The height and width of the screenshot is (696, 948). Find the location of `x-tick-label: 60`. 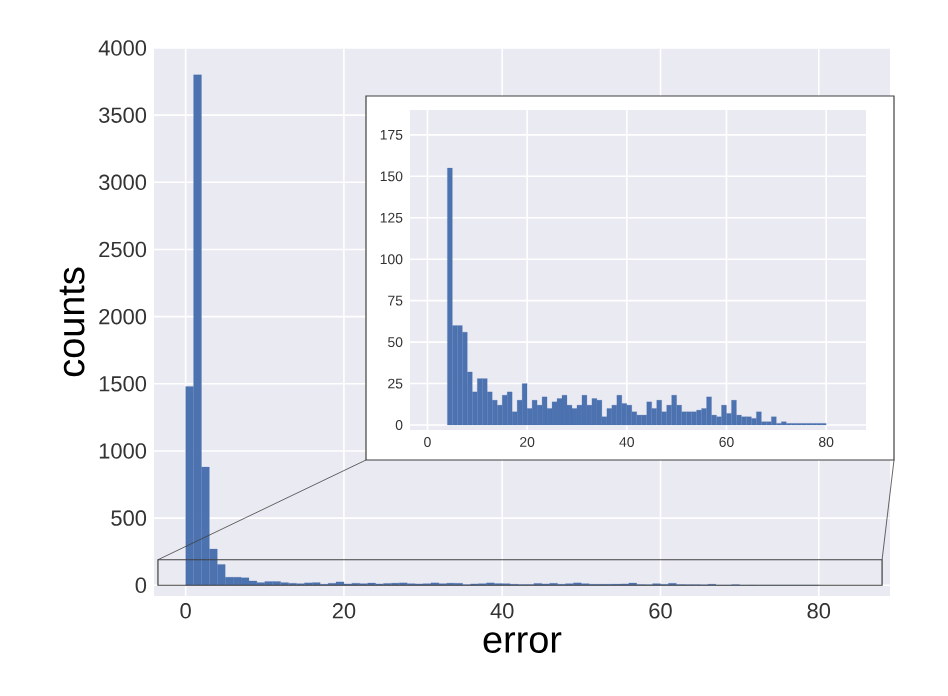

x-tick-label: 60 is located at coordinates (660, 611).